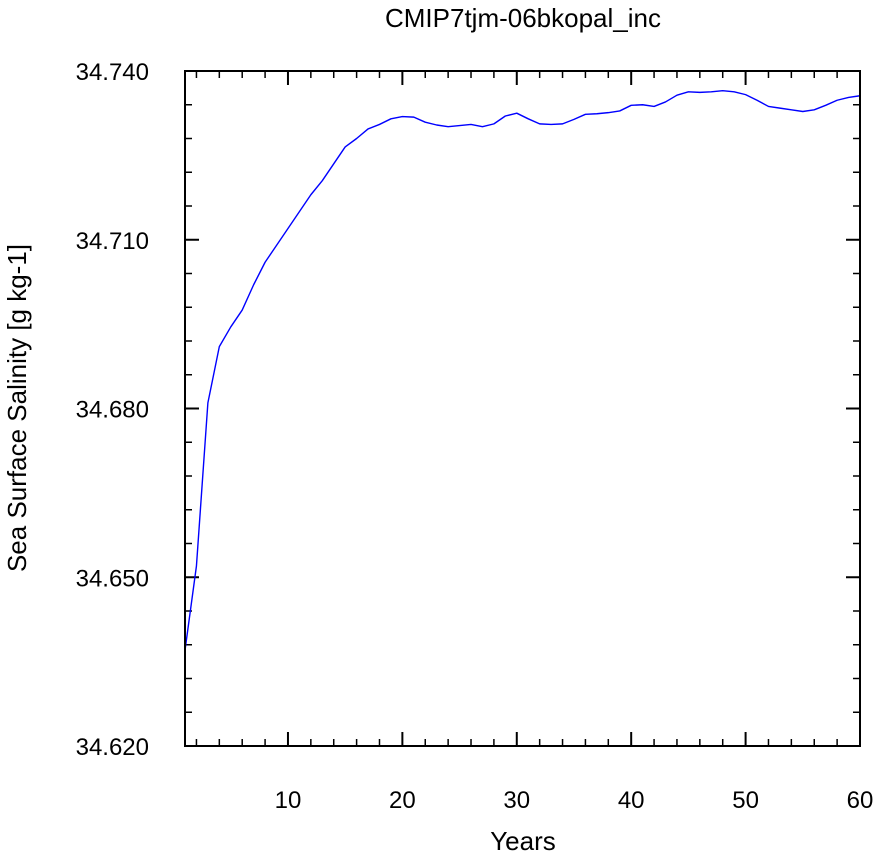  What do you see at coordinates (516, 800) in the screenshot?
I see `x-tick-label: 30` at bounding box center [516, 800].